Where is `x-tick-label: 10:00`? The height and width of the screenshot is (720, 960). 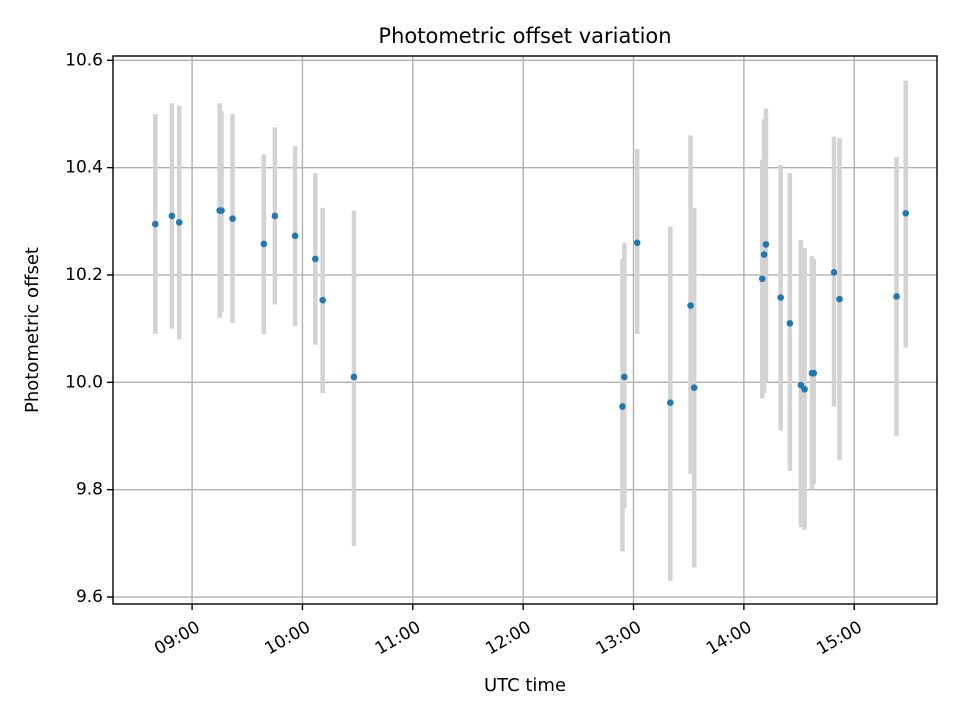
x-tick-label: 10:00 is located at coordinates (288, 638).